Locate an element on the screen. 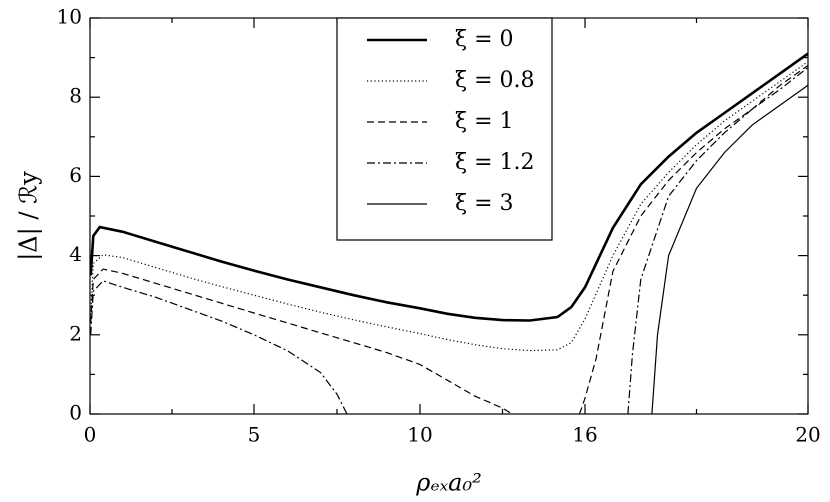  x-tick-label: 0 is located at coordinates (90, 435).